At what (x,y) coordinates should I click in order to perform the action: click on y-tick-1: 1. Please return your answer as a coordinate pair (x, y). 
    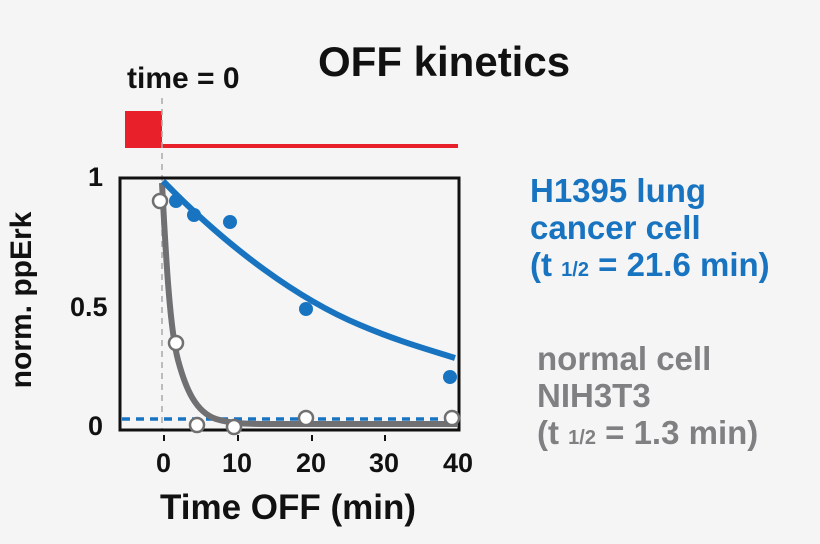
    Looking at the image, I should click on (96, 177).